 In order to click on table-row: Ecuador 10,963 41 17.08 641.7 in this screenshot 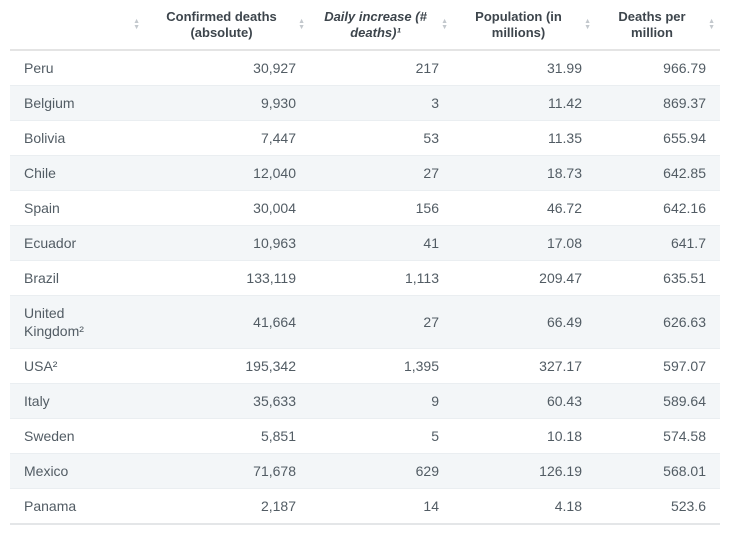, I will do `click(365, 243)`.